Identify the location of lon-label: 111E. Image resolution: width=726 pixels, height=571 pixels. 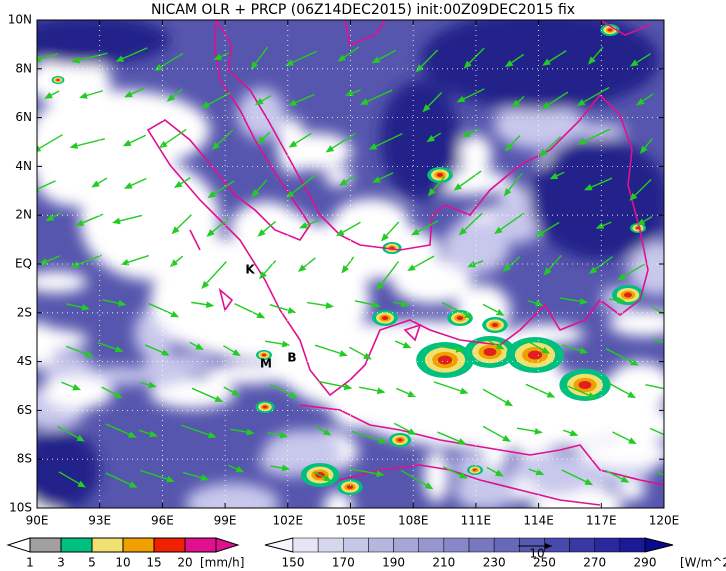
(476, 521).